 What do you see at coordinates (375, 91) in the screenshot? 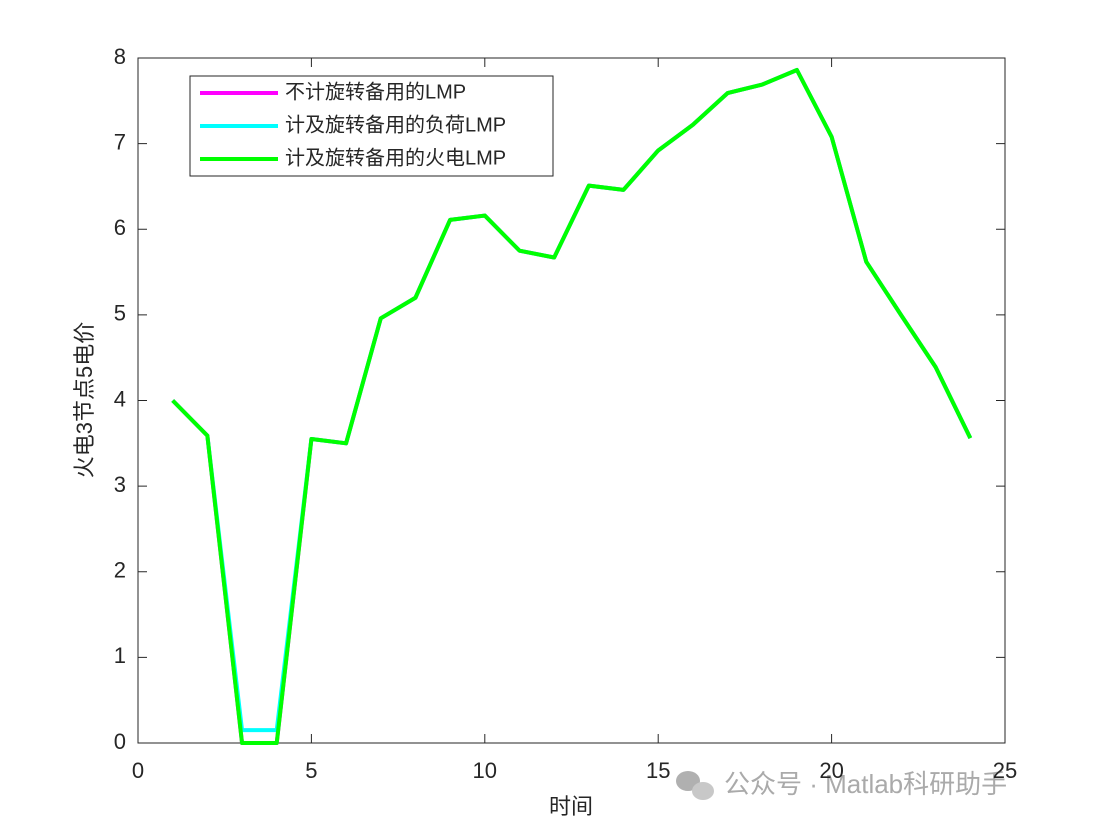
I see `legend-label: 不计旋转备用的LMP` at bounding box center [375, 91].